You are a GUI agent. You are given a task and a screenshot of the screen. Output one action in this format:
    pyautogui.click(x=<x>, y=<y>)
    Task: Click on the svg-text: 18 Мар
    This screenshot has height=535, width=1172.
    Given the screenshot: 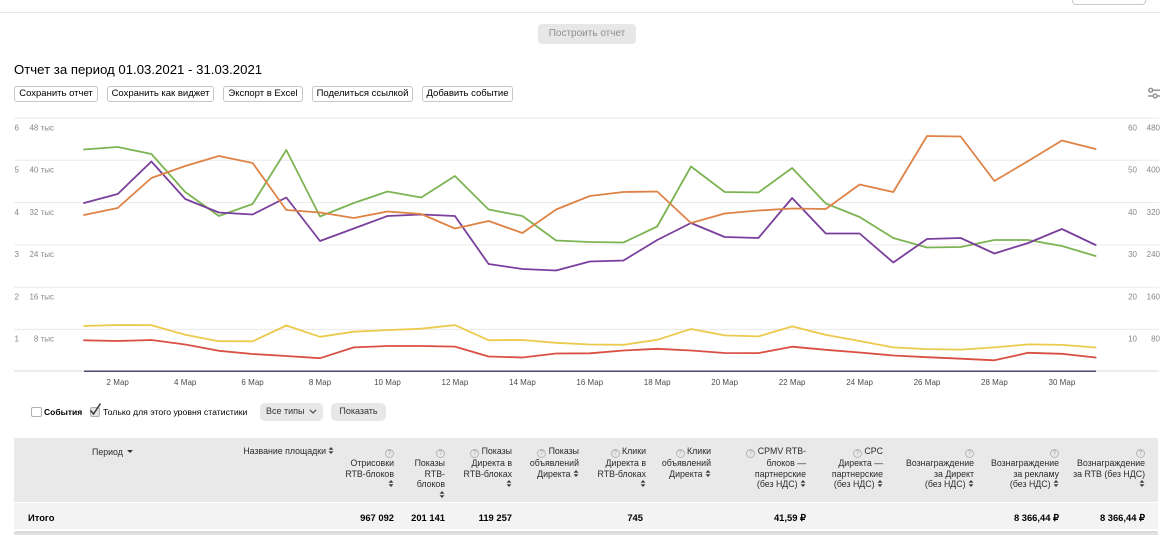 What is the action you would take?
    pyautogui.click(x=657, y=382)
    